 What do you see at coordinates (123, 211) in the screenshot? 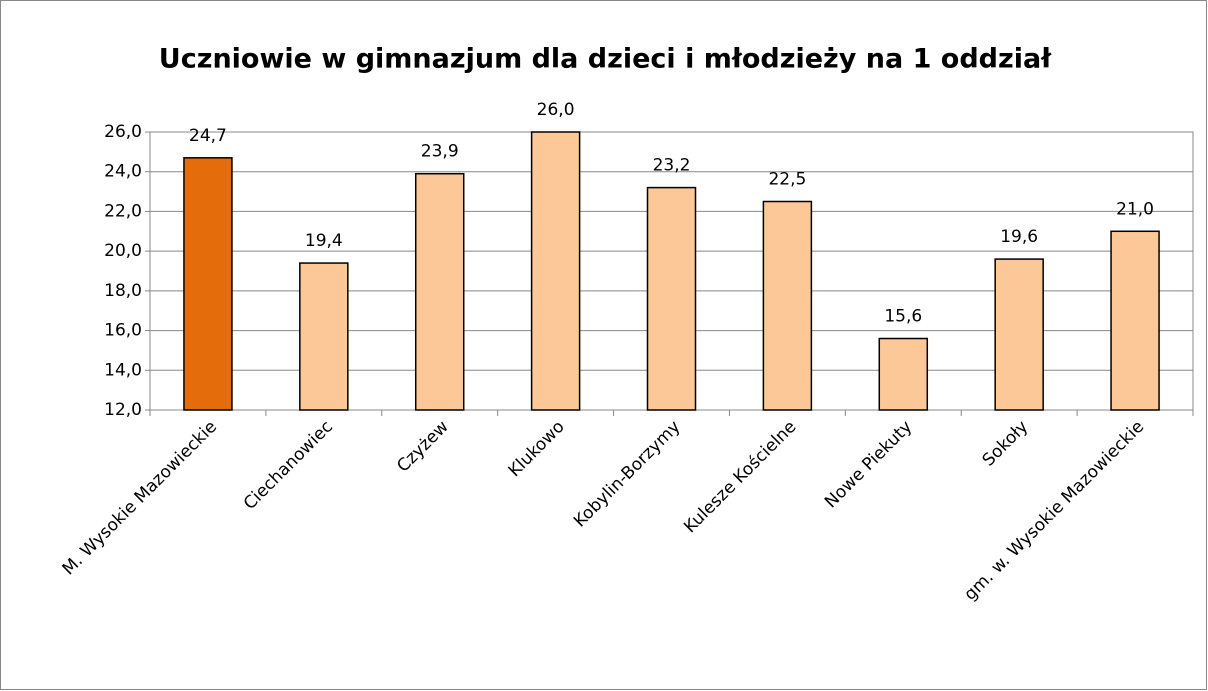
I see `y-tick-label: 22,0` at bounding box center [123, 211].